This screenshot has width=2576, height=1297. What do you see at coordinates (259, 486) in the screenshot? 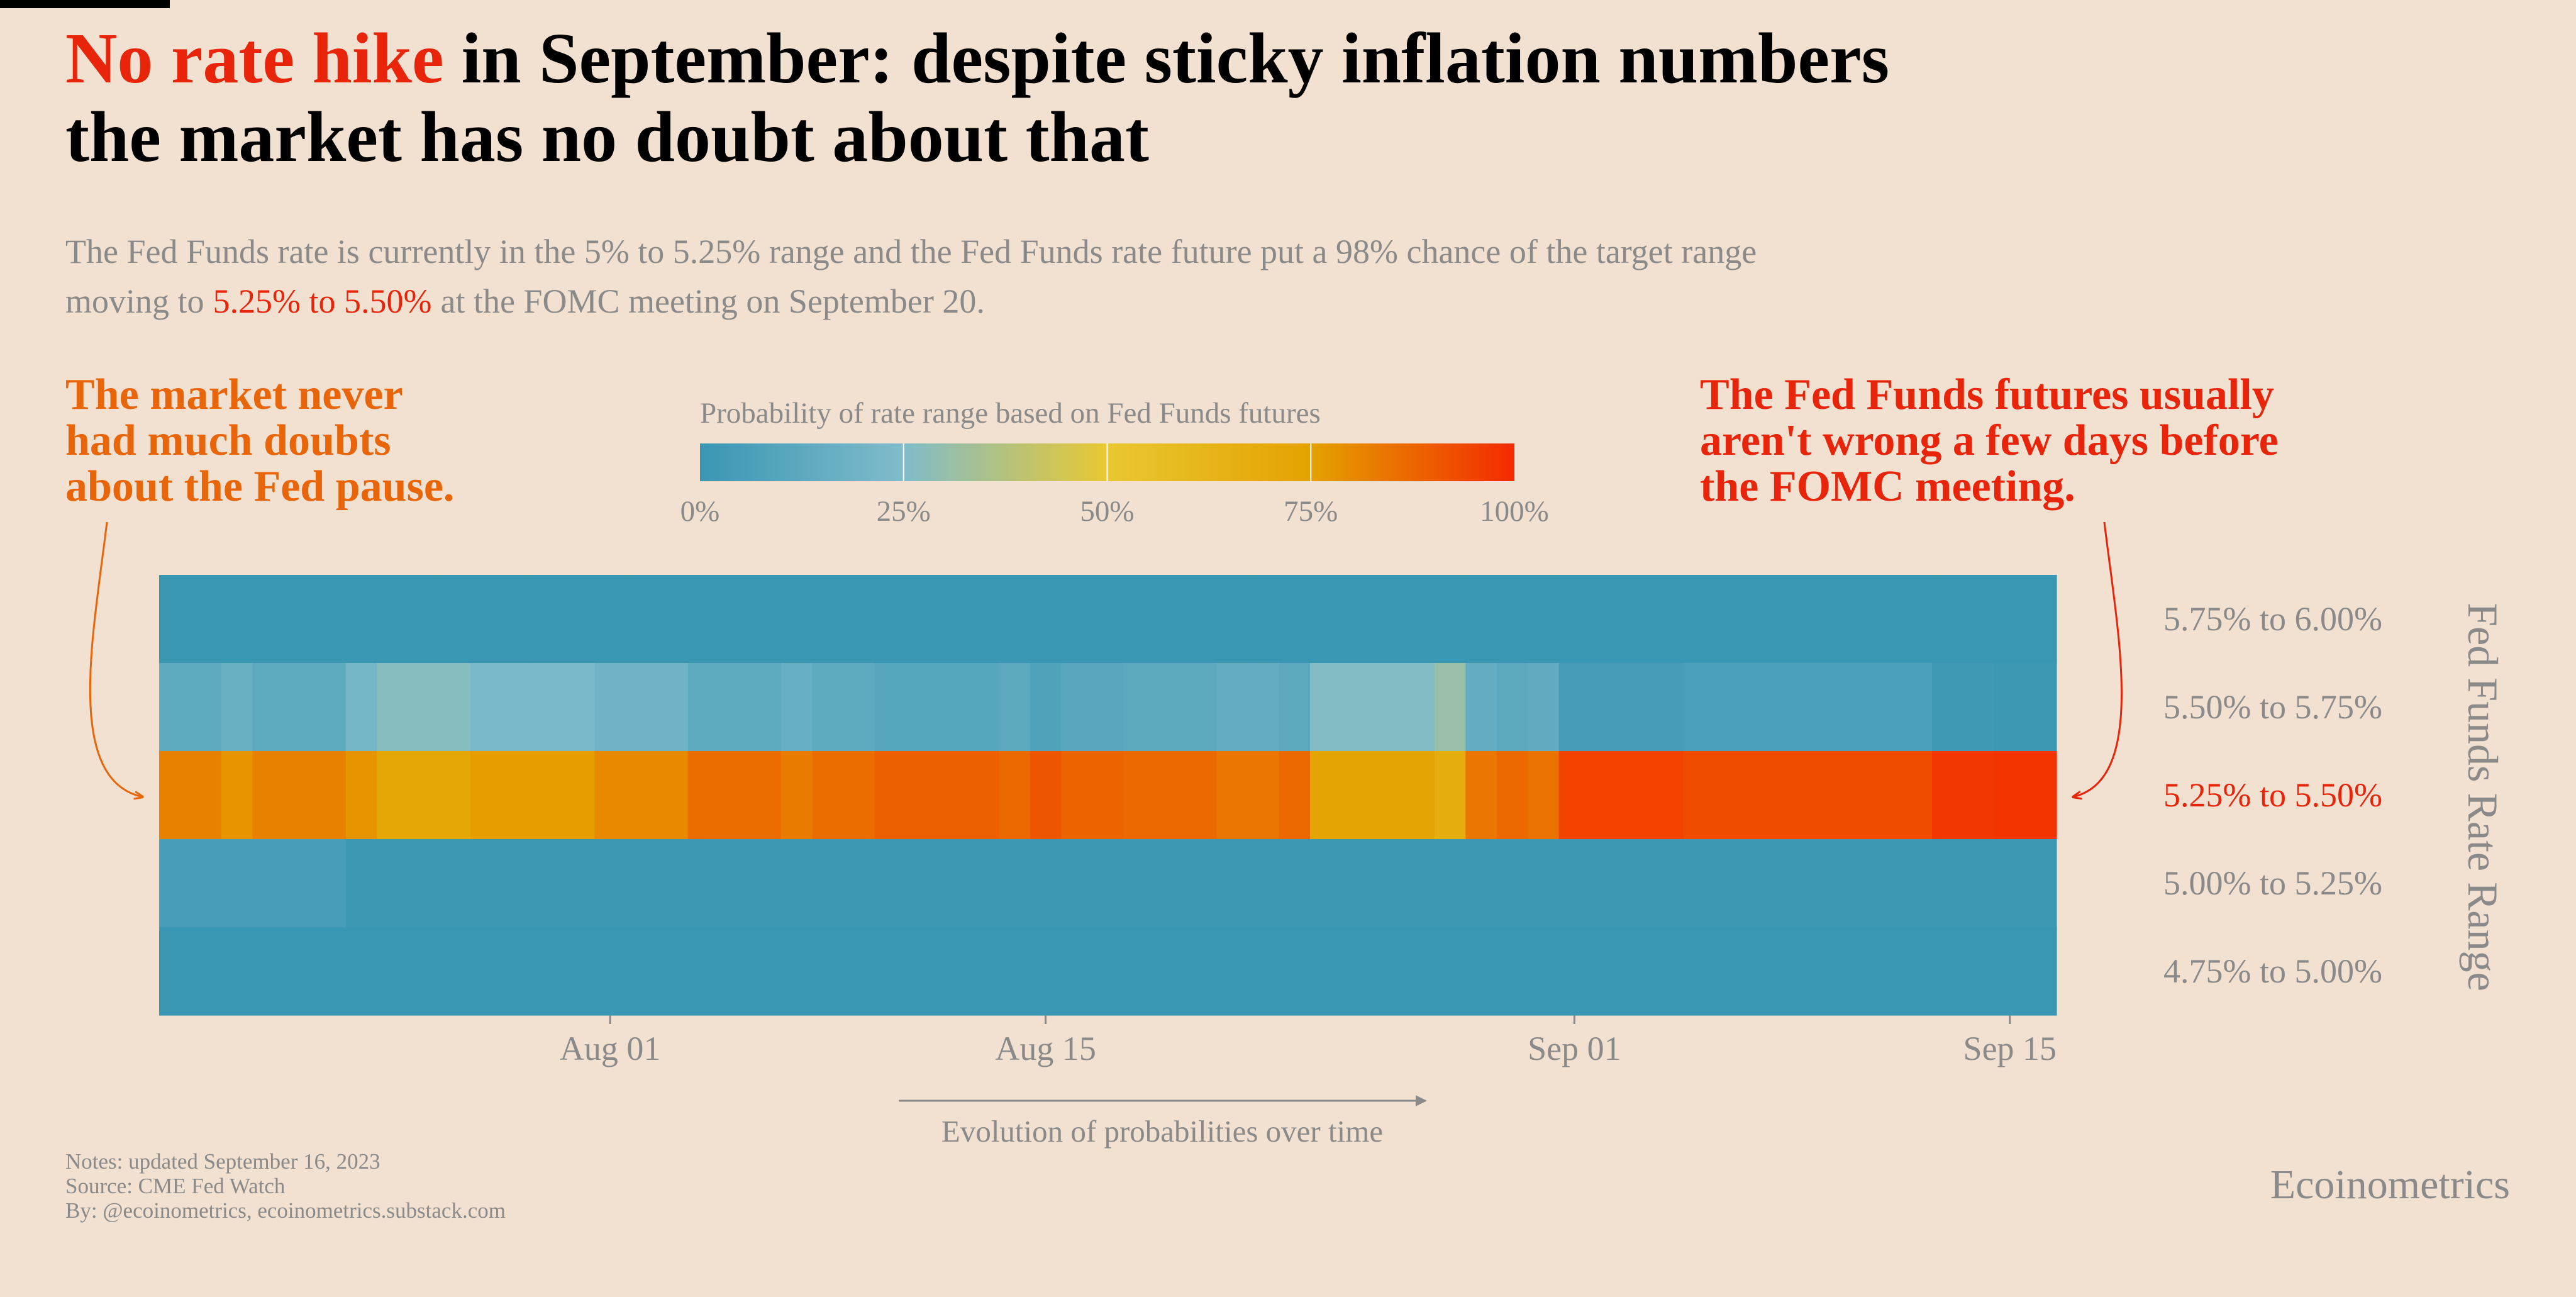
I see `annotation-line: about the Fed pause.` at bounding box center [259, 486].